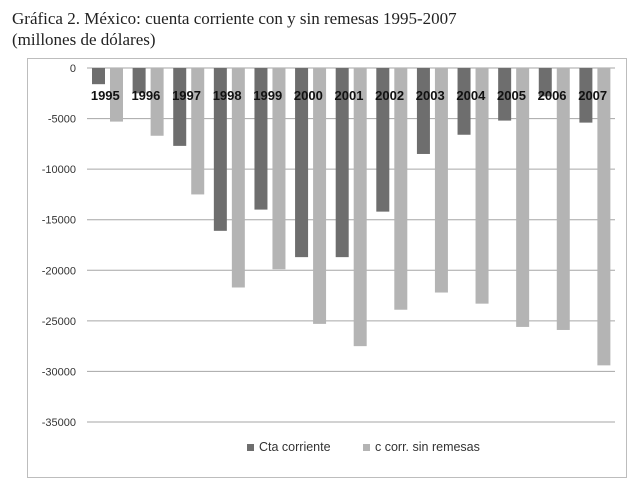 The image size is (640, 490). I want to click on y-tick-label: -20000, so click(59, 271).